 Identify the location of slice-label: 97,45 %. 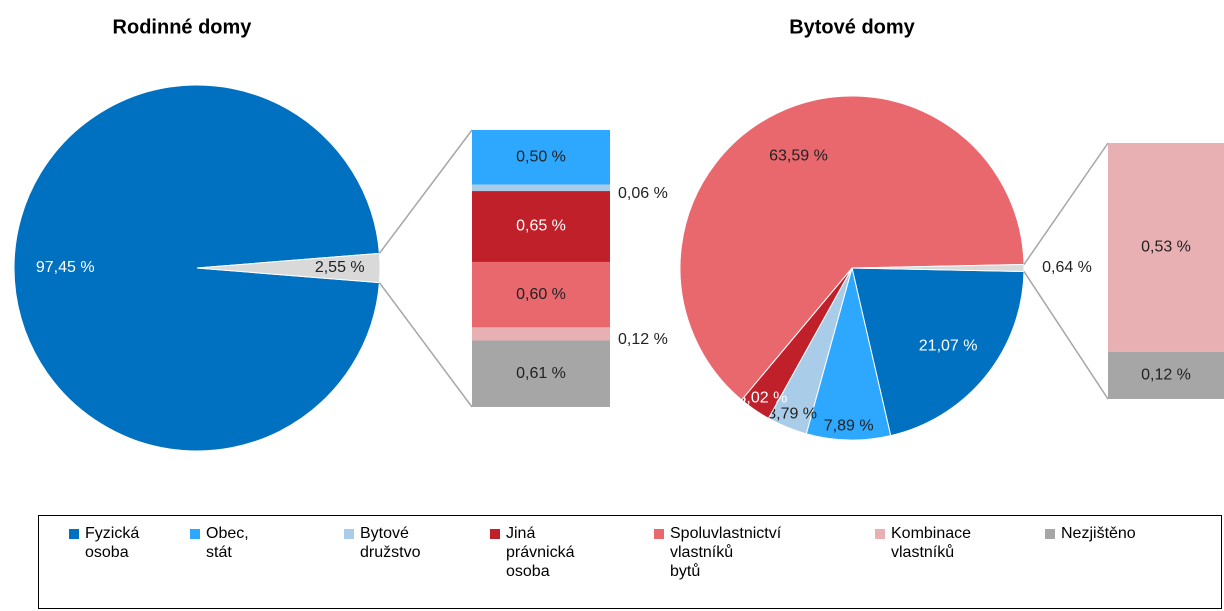
(65, 267).